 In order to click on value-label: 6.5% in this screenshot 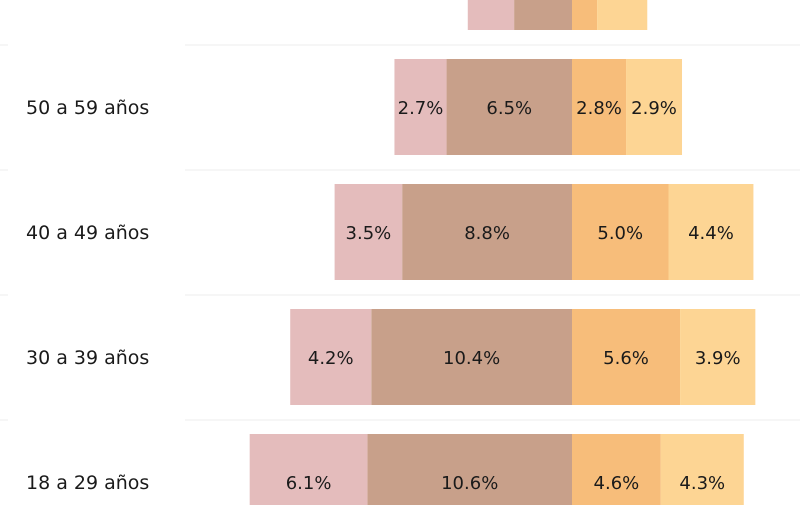, I will do `click(509, 108)`.